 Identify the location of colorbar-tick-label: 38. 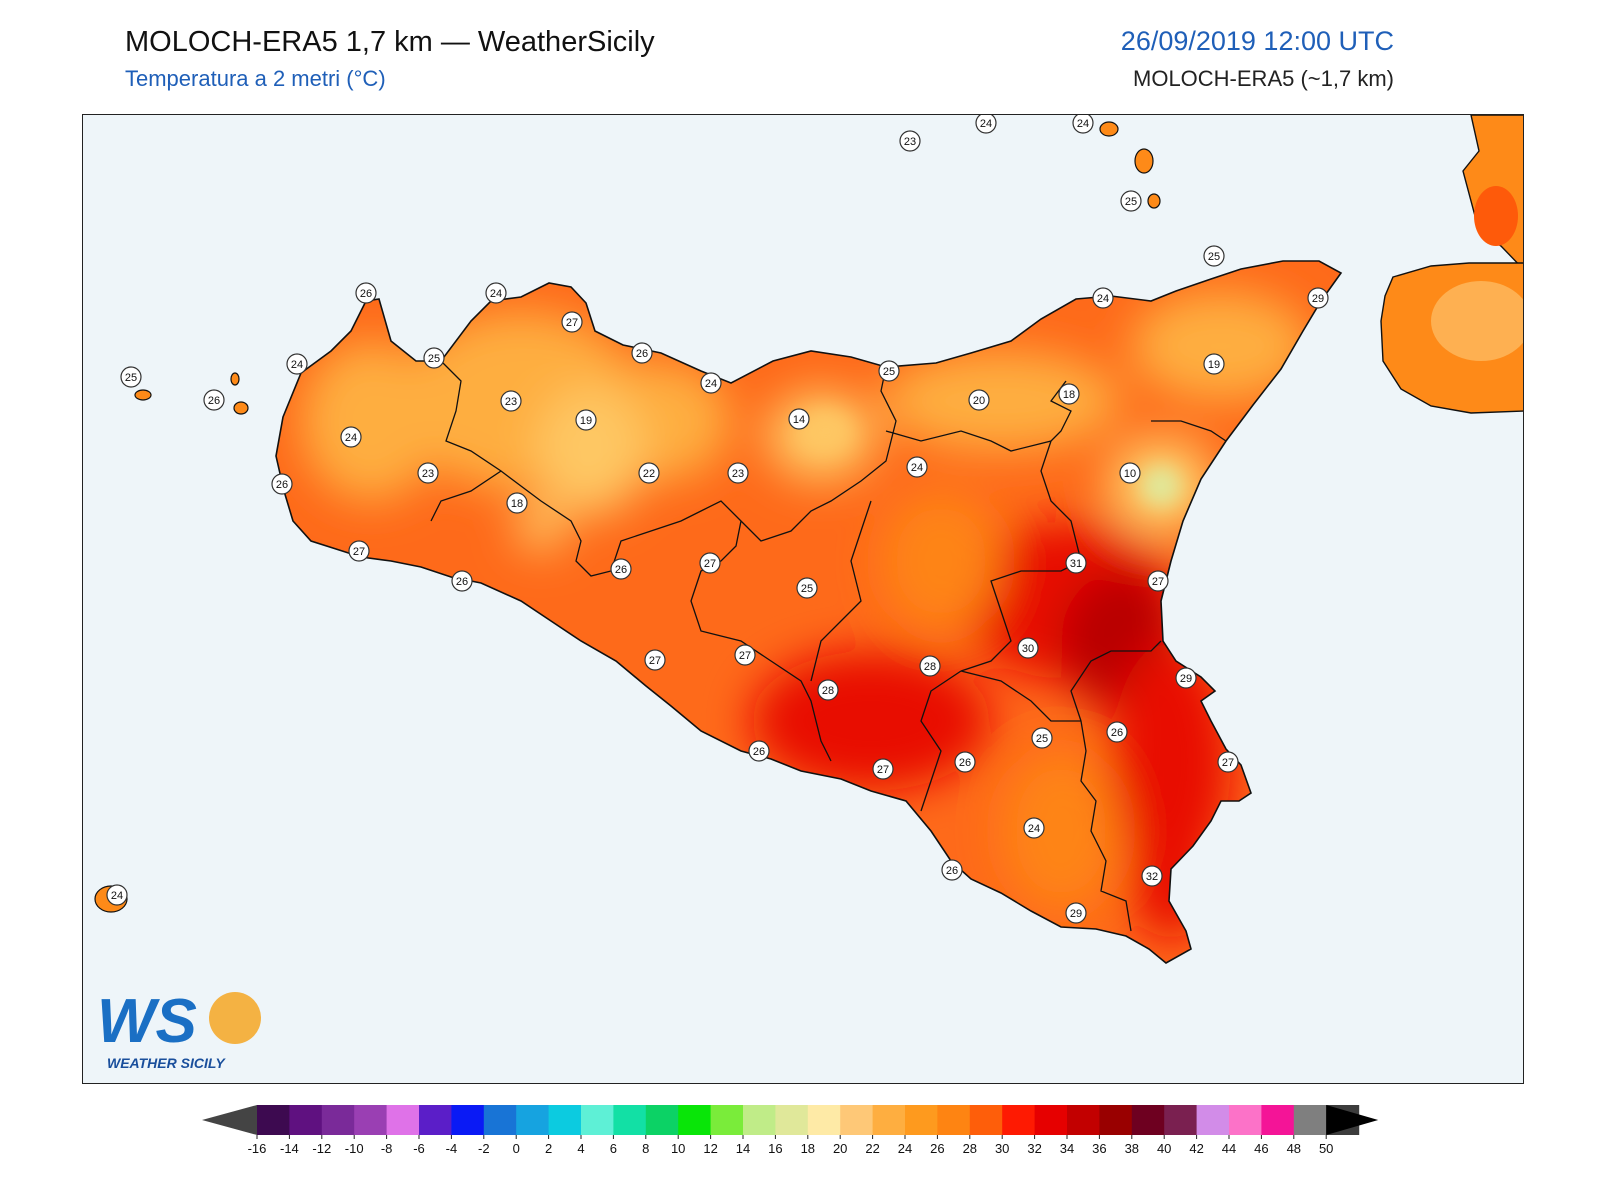
(1132, 1148).